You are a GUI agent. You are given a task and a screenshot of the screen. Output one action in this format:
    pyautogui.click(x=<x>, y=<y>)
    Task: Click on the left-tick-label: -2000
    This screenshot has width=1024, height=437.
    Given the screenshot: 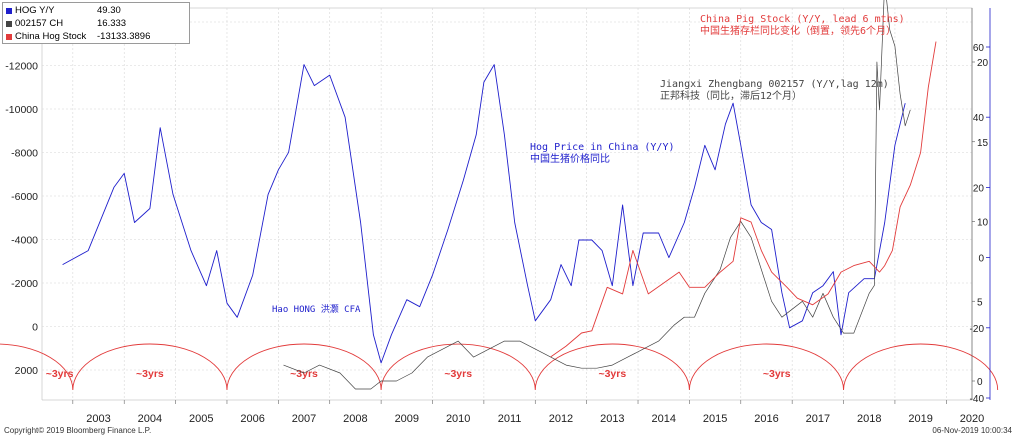 What is the action you would take?
    pyautogui.click(x=24, y=284)
    